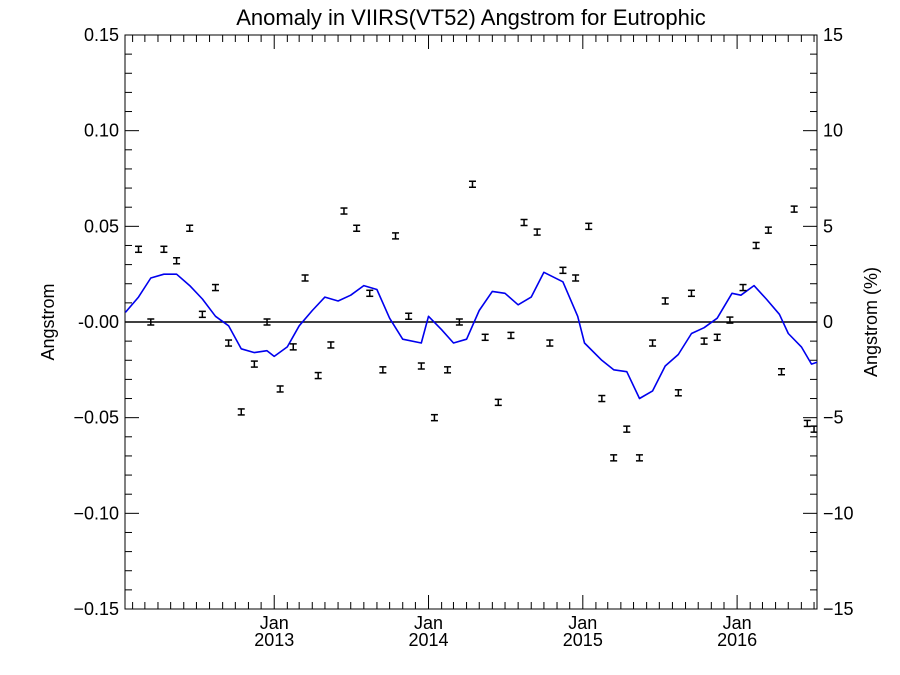 The width and height of the screenshot is (900, 675). Describe the element at coordinates (101, 131) in the screenshot. I see `y-left-tick-label: 0.10` at that location.